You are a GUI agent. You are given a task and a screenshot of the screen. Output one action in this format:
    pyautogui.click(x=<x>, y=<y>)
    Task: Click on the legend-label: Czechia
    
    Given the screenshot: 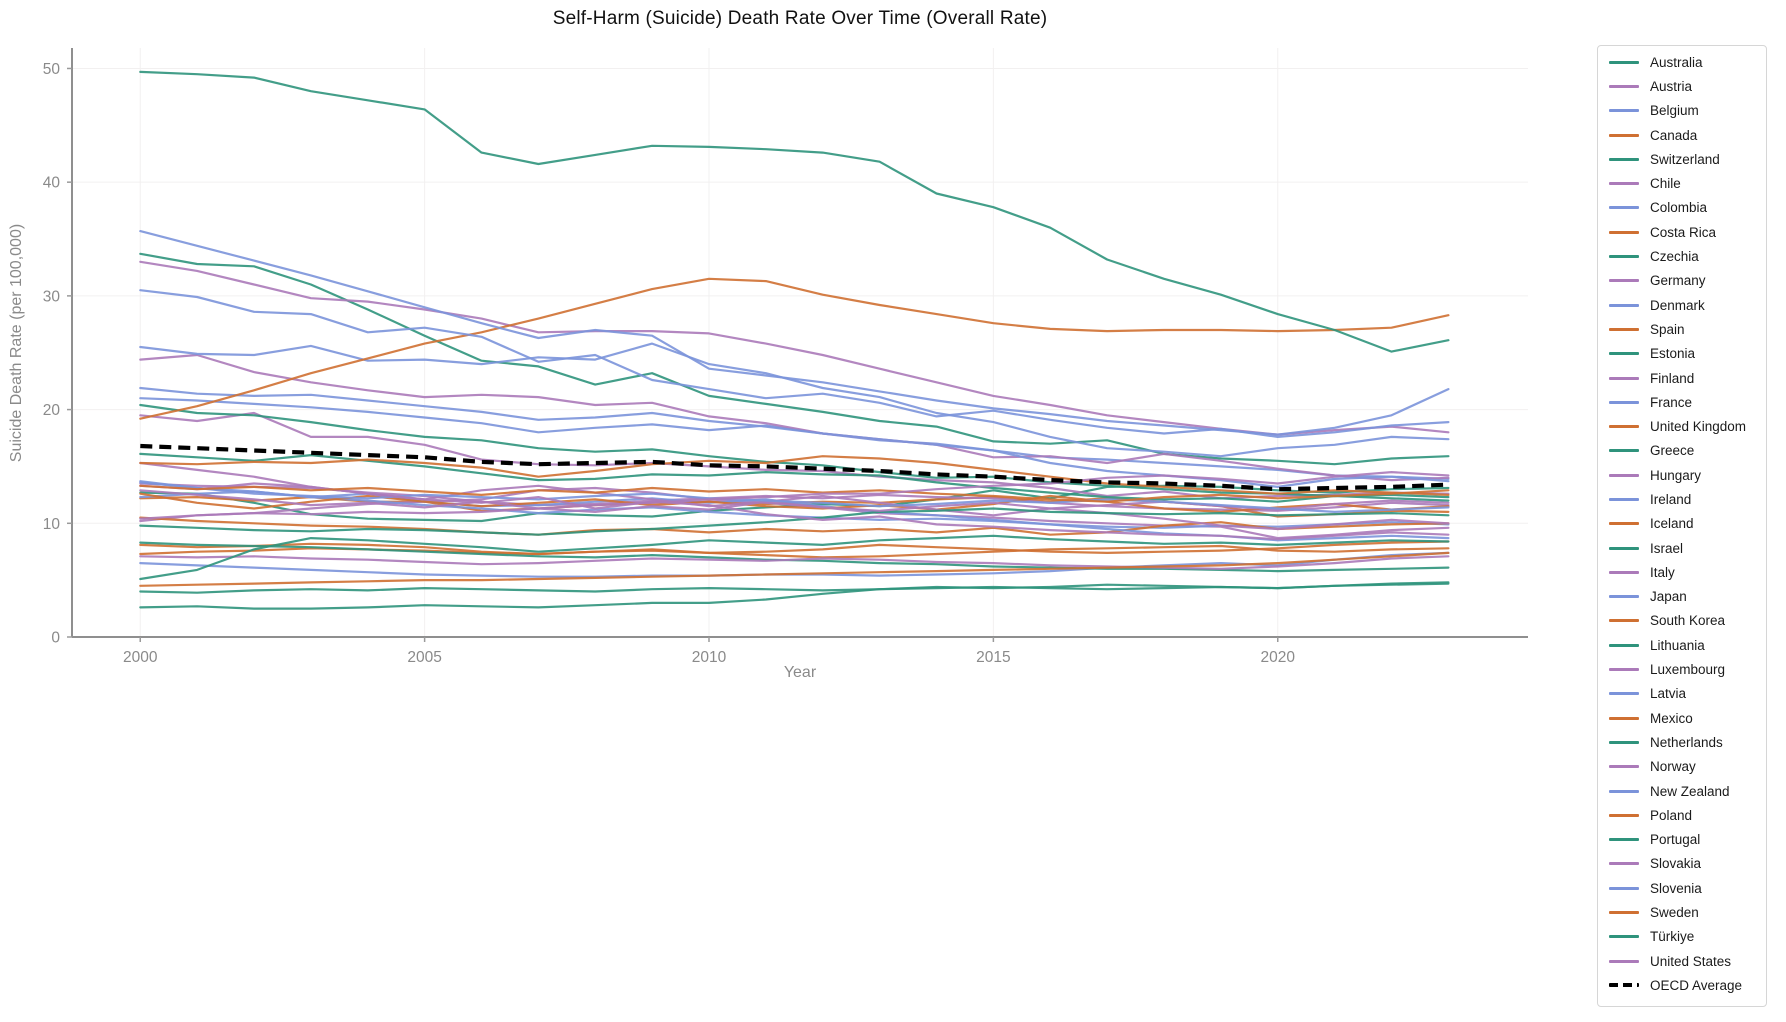 What is the action you would take?
    pyautogui.click(x=1674, y=257)
    